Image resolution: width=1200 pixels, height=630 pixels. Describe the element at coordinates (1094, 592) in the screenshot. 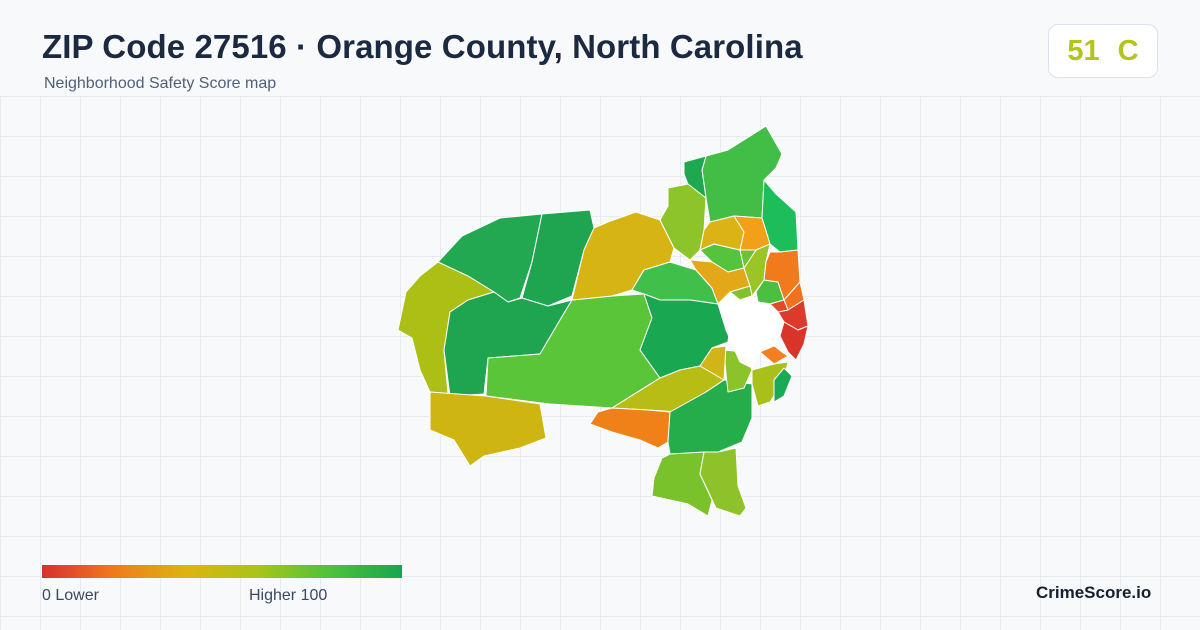

I see `brand-label: CrimeScore.io` at that location.